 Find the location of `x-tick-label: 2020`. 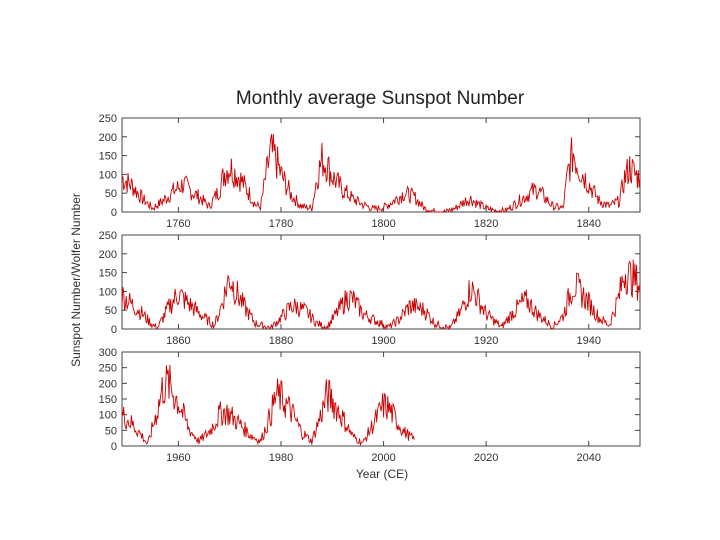

x-tick-label: 2020 is located at coordinates (486, 458).